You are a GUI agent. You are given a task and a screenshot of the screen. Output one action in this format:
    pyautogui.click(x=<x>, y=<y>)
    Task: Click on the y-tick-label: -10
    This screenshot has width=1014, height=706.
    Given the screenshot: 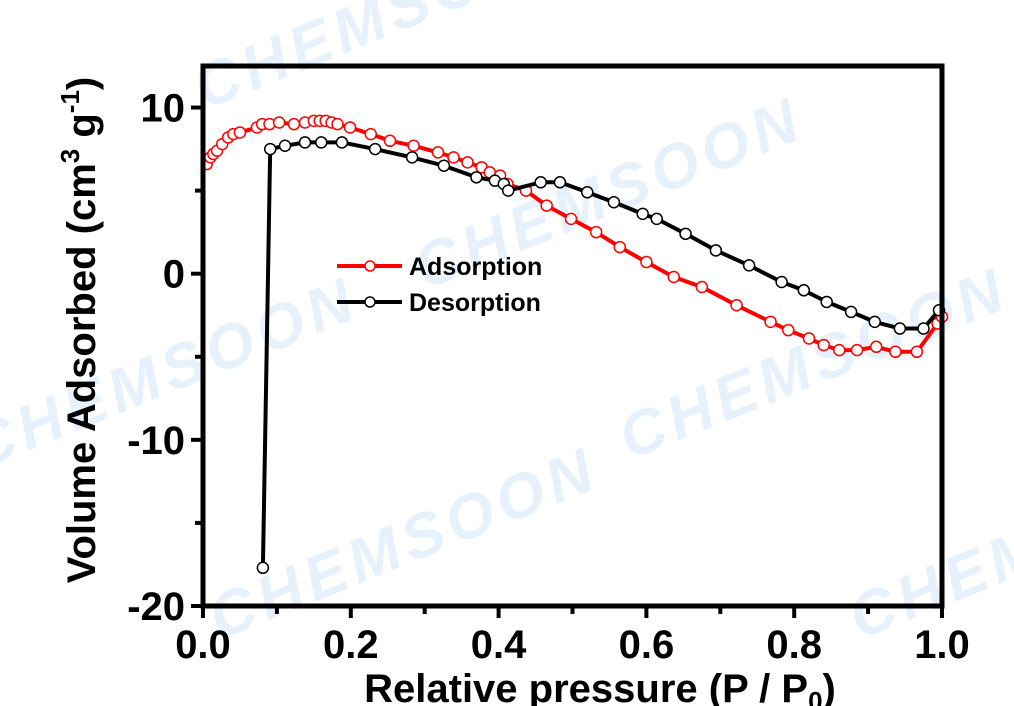 What is the action you would take?
    pyautogui.click(x=156, y=441)
    